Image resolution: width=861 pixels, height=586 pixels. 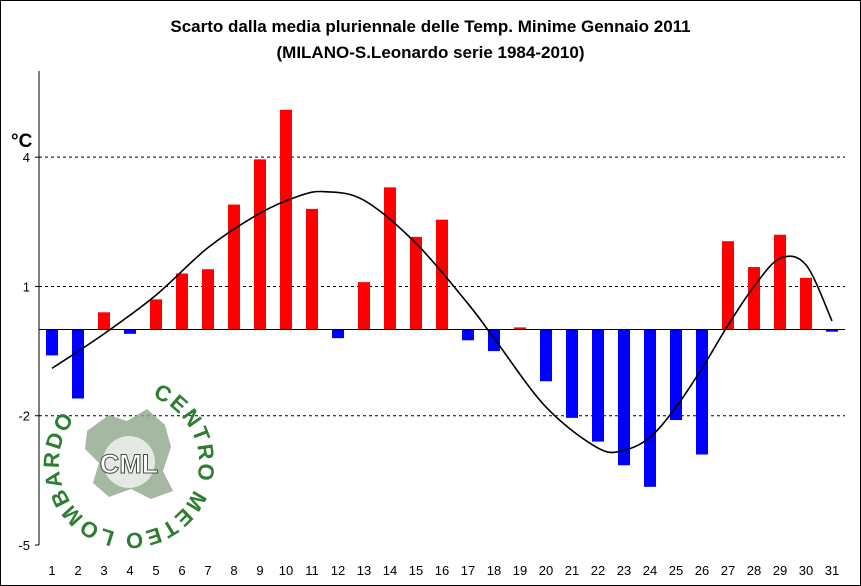 I want to click on x-tick-label-6: 6, so click(x=181, y=570).